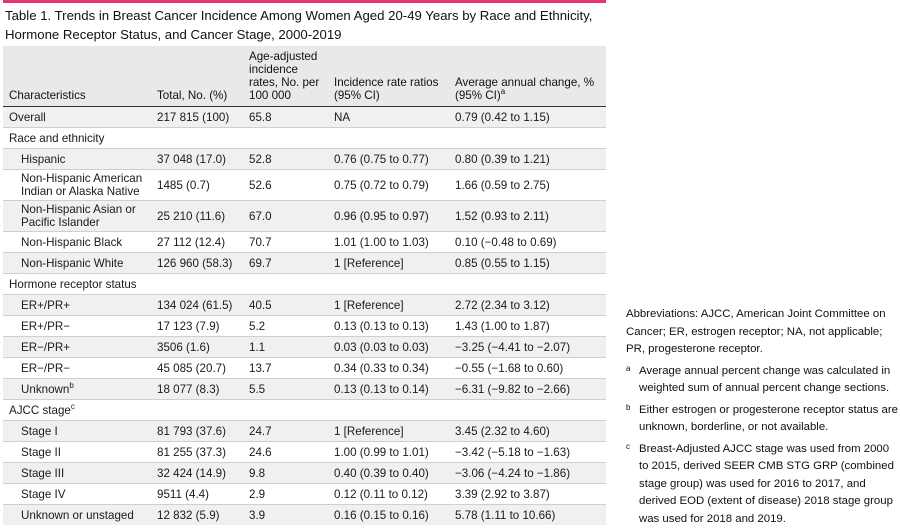 The width and height of the screenshot is (900, 532). I want to click on cell-aac: 5.78 (1.11 to 10.66), so click(527, 514).